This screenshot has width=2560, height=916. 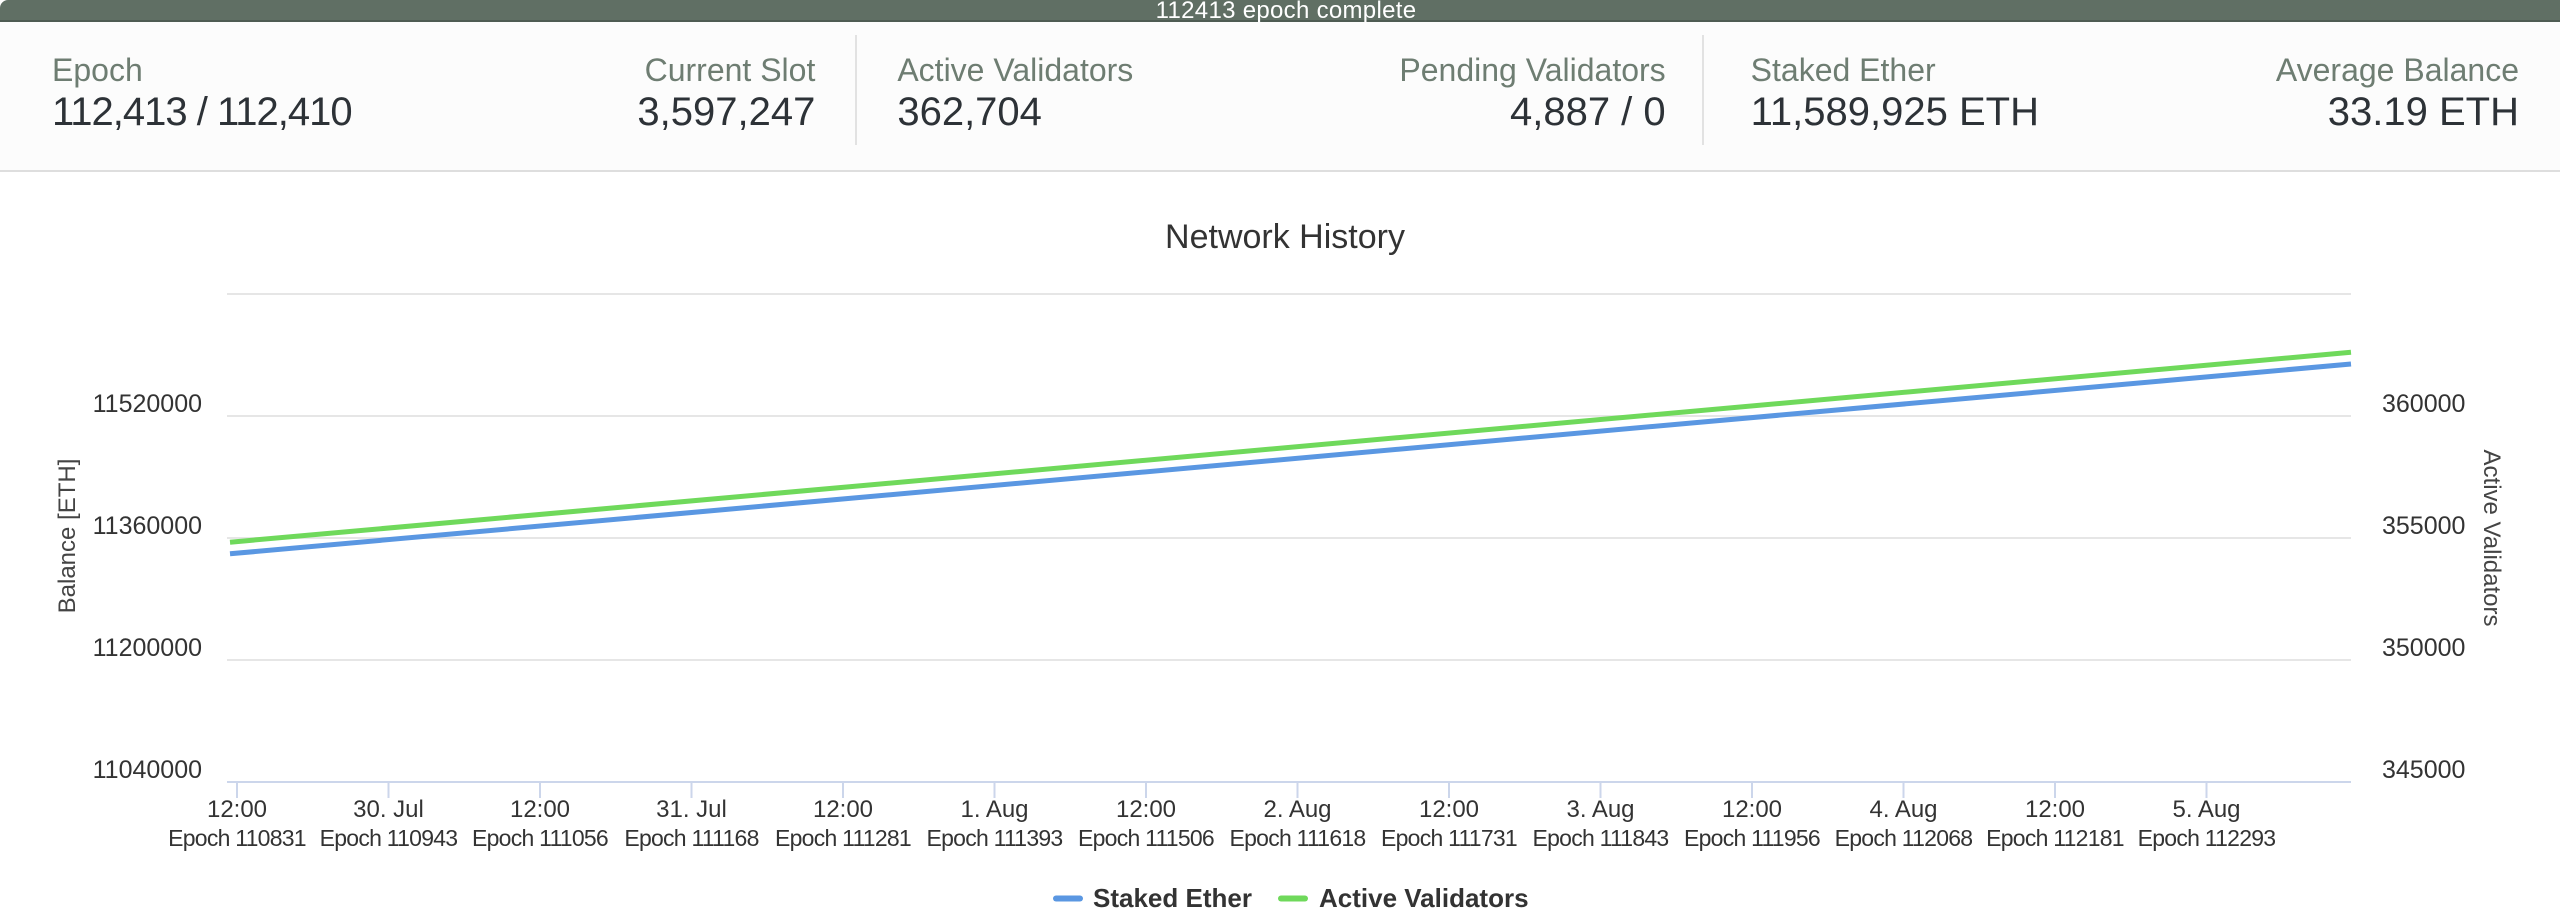 What do you see at coordinates (237, 838) in the screenshot?
I see `svg-text: Epoch 110831` at bounding box center [237, 838].